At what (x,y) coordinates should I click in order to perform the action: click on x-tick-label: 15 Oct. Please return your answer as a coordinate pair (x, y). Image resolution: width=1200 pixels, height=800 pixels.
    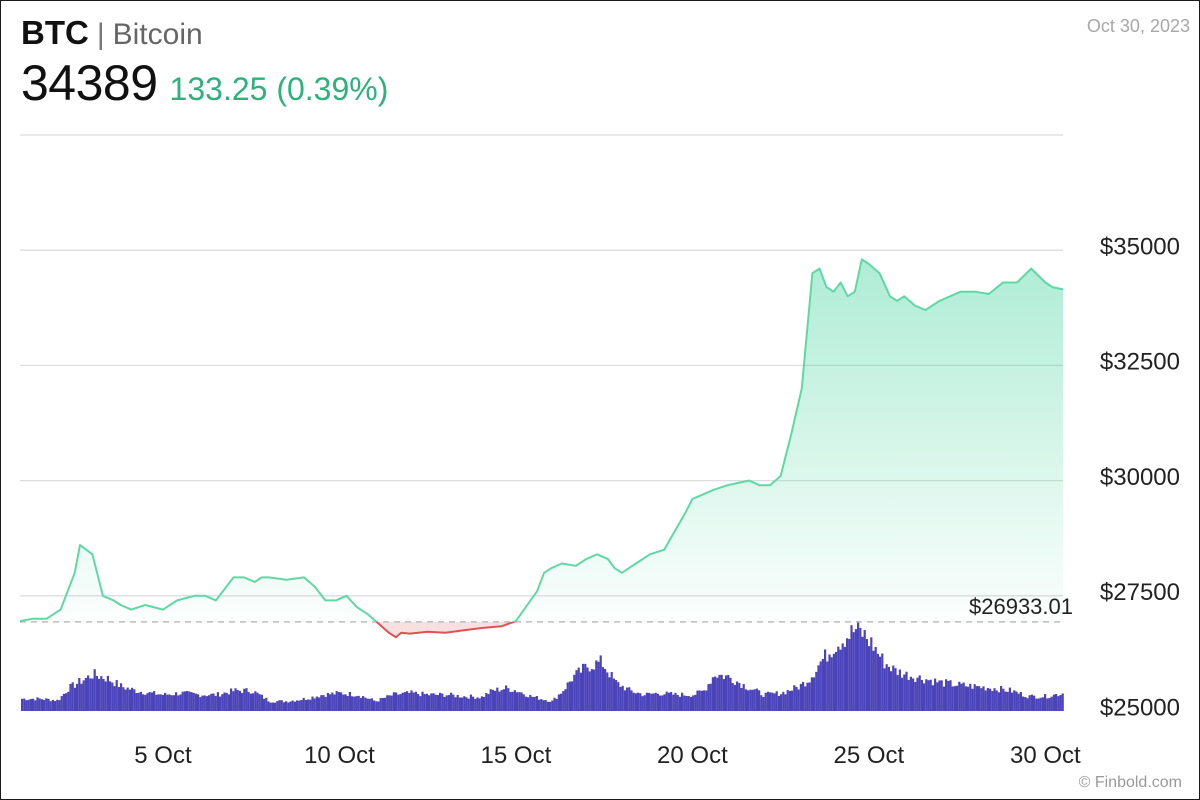
    Looking at the image, I should click on (516, 755).